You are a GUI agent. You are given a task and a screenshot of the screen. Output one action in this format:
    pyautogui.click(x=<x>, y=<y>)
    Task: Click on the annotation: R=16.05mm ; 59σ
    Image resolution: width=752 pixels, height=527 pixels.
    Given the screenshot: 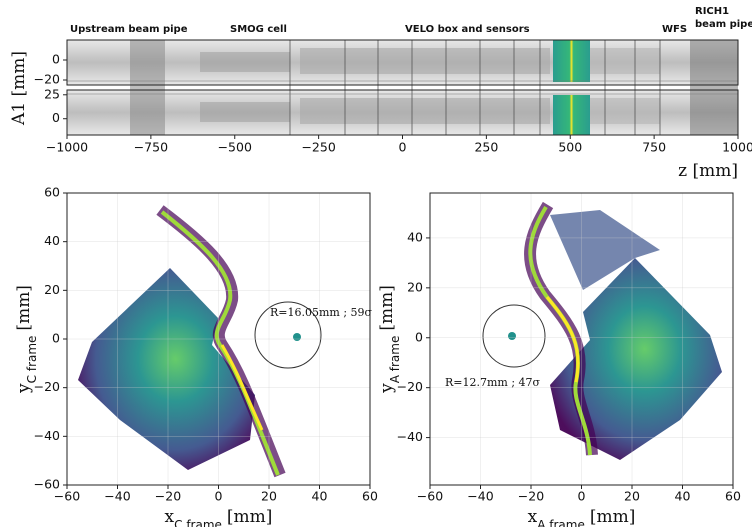 What is the action you would take?
    pyautogui.click(x=321, y=312)
    